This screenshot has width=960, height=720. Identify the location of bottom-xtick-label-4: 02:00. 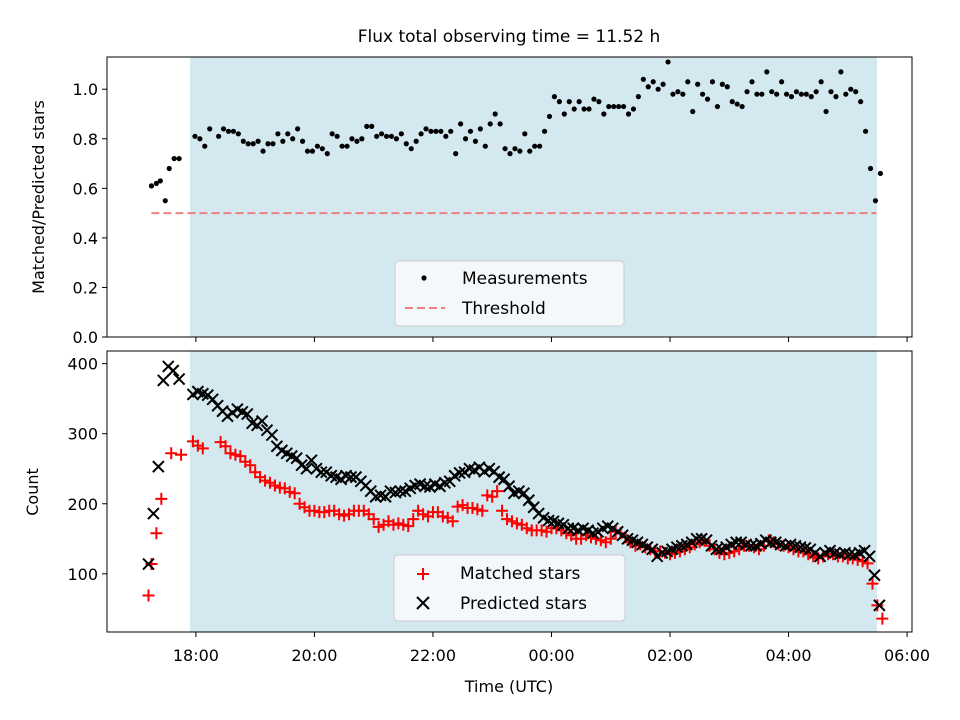
(670, 655).